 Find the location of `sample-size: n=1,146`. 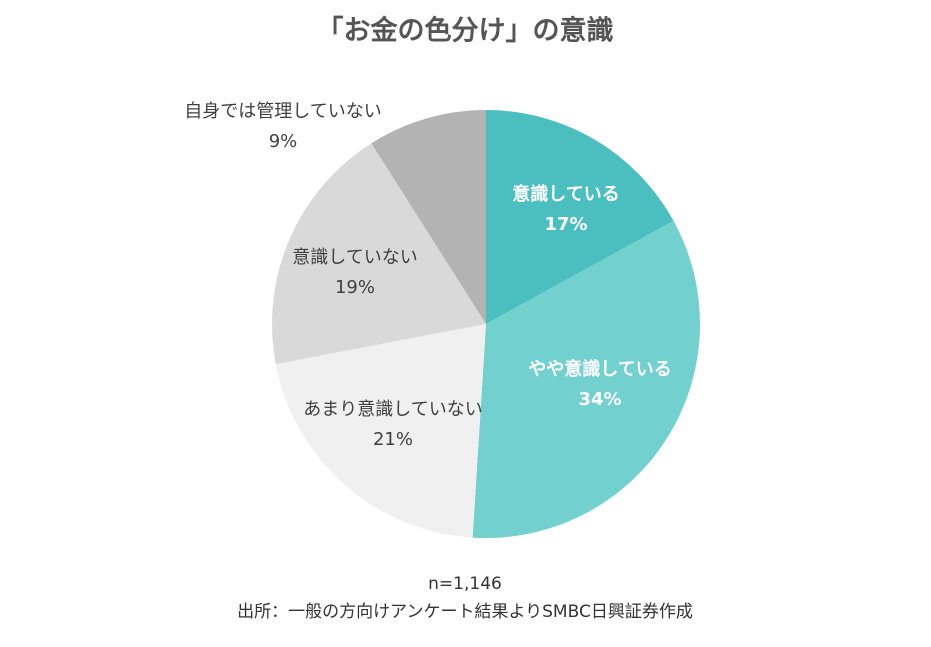

sample-size: n=1,146 is located at coordinates (465, 584).